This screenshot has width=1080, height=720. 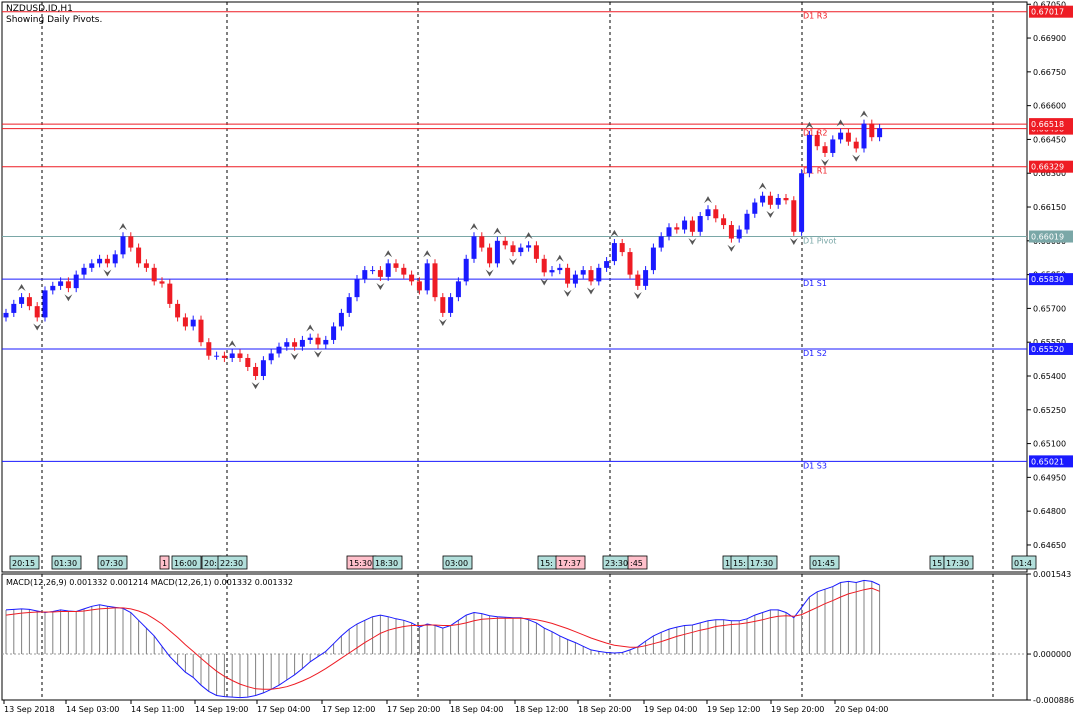 What do you see at coordinates (1023, 563) in the screenshot?
I see `session-tag-text: 01:4` at bounding box center [1023, 563].